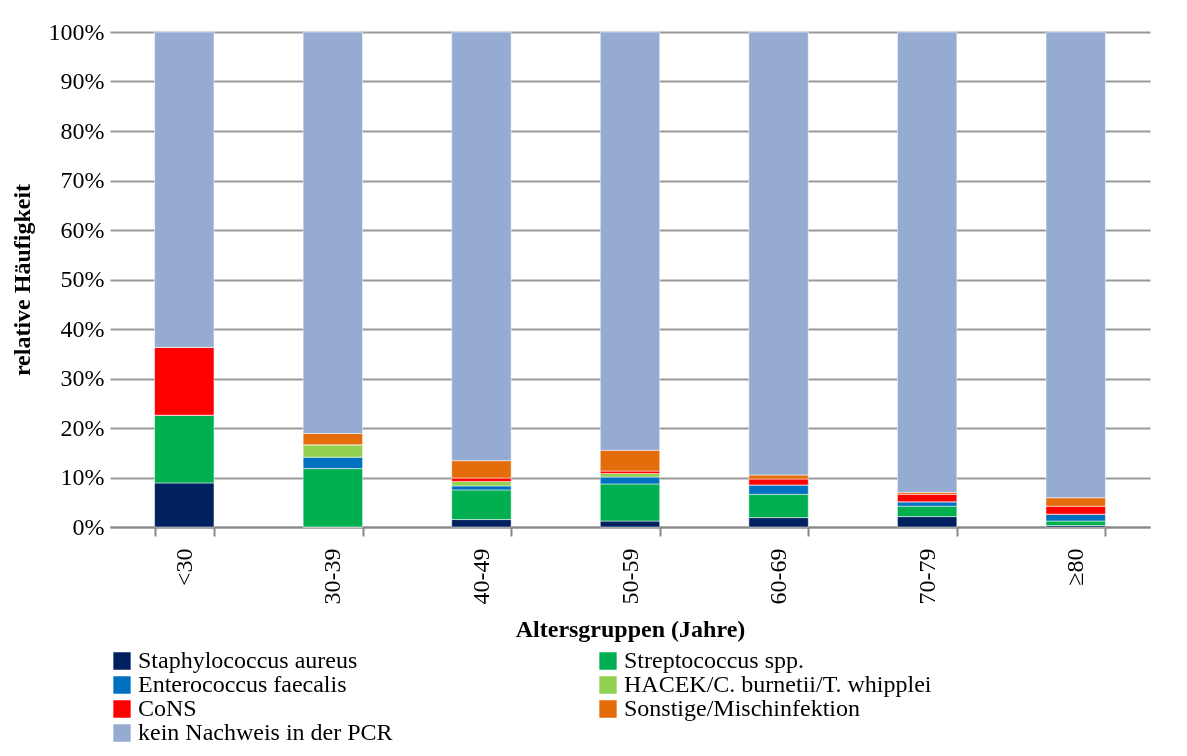 This screenshot has width=1187, height=756. What do you see at coordinates (167, 708) in the screenshot?
I see `legend-label: CoNS` at bounding box center [167, 708].